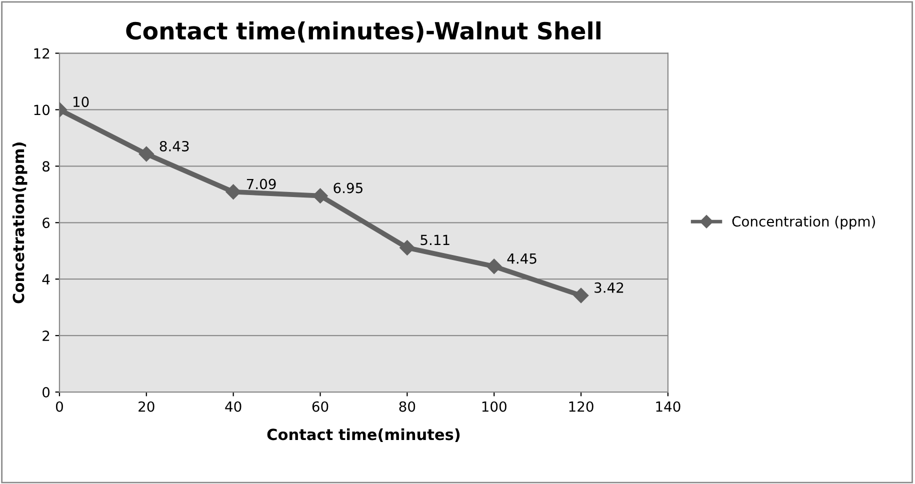 This screenshot has height=484, width=915. Describe the element at coordinates (42, 53) in the screenshot. I see `y-tick-label: 12` at that location.